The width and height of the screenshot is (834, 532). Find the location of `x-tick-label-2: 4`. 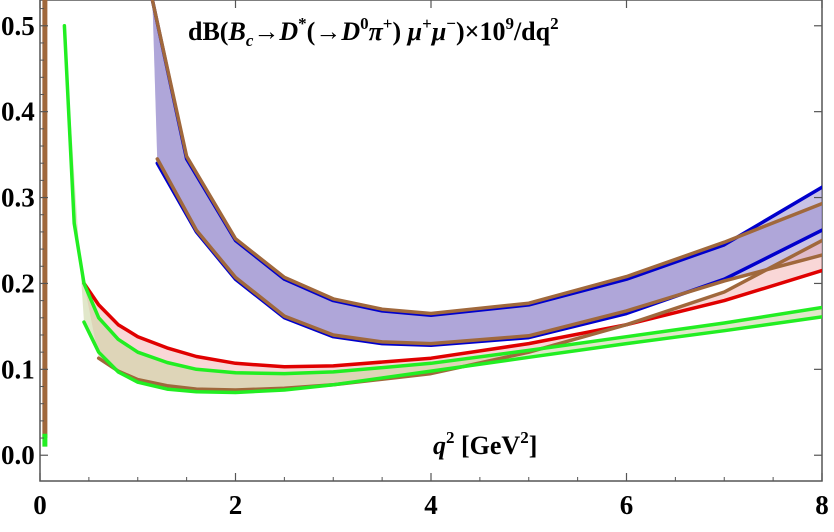

x-tick-label-2: 4 is located at coordinates (431, 505).